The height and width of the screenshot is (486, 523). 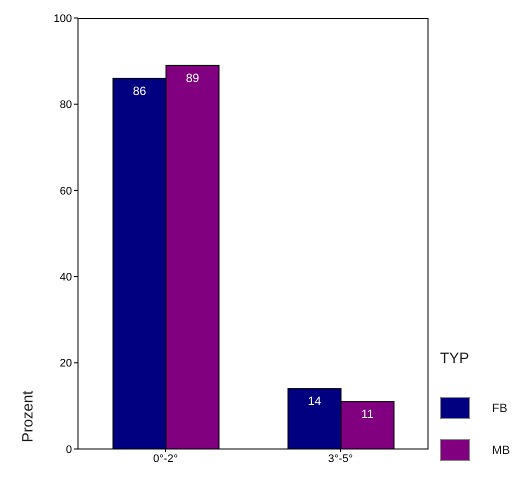 I want to click on x-tick-label: 3°-5°, so click(x=340, y=458).